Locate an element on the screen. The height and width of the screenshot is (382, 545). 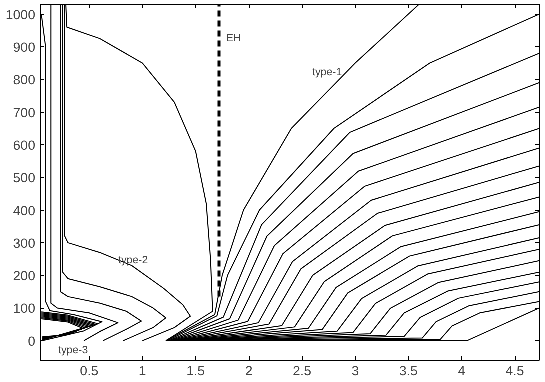
y-tick-label: 500 is located at coordinates (24, 178).